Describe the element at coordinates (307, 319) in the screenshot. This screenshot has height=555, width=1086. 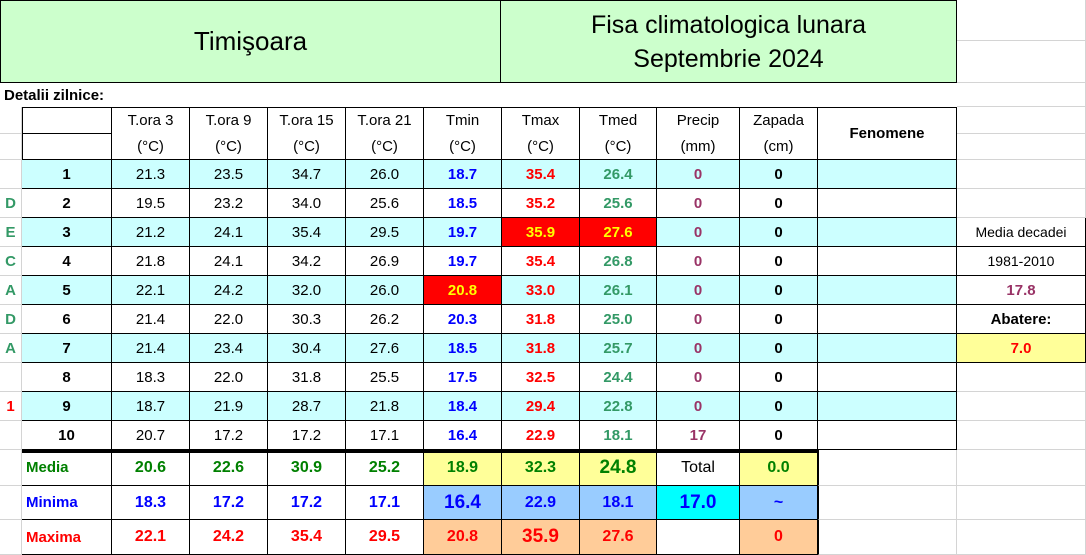
I see `value-cell: 30.3` at that location.